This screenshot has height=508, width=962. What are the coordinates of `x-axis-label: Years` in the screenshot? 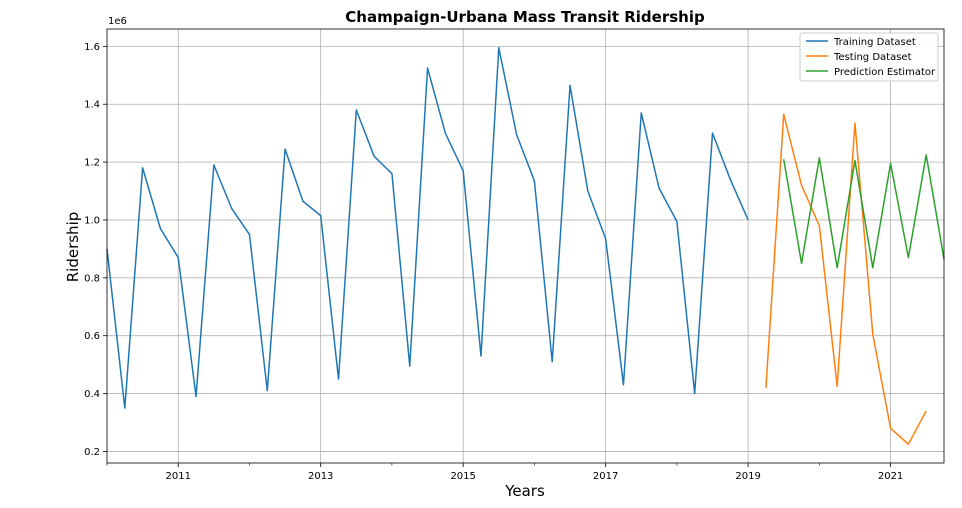 It's located at (524, 491).